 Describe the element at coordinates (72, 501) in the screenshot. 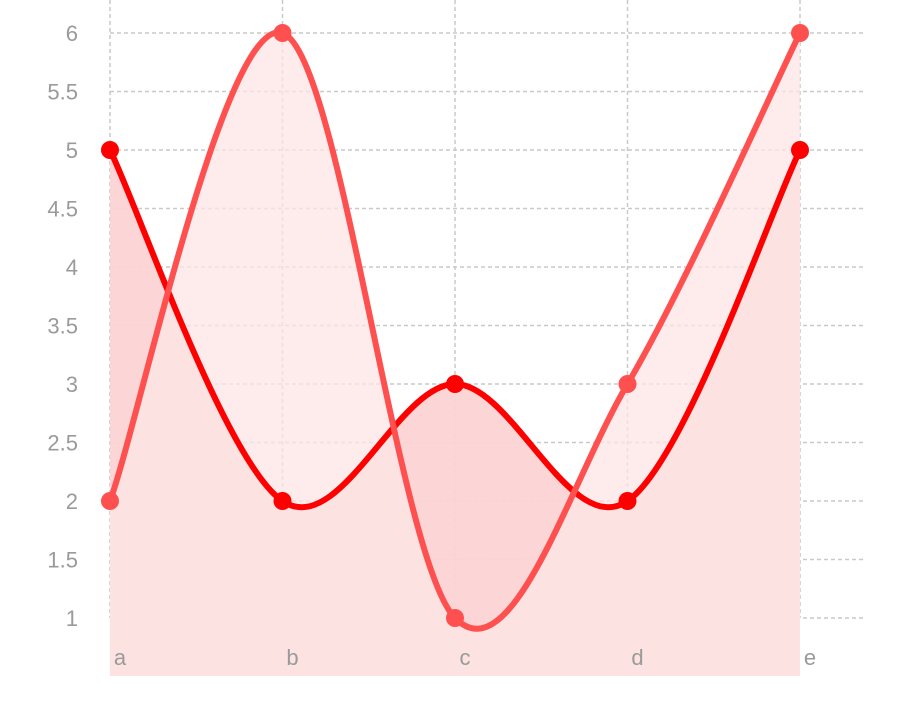

I see `y-tick-label: 2` at that location.